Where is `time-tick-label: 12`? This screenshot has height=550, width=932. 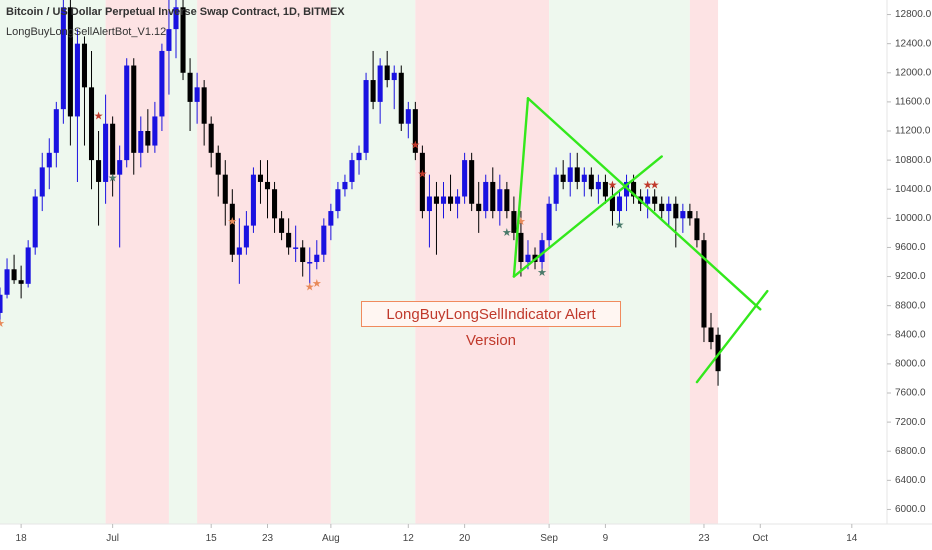 time-tick-label: 12 is located at coordinates (409, 538).